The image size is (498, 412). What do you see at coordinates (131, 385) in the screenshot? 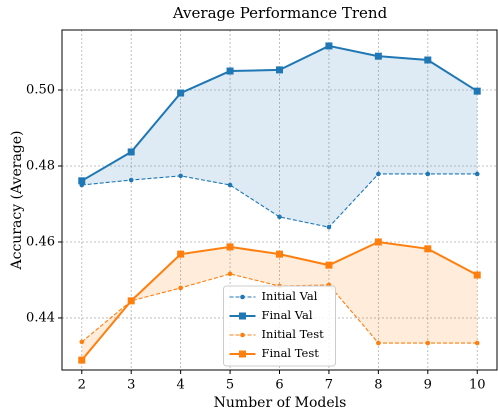
I see `x-tick-label: 3` at bounding box center [131, 385].